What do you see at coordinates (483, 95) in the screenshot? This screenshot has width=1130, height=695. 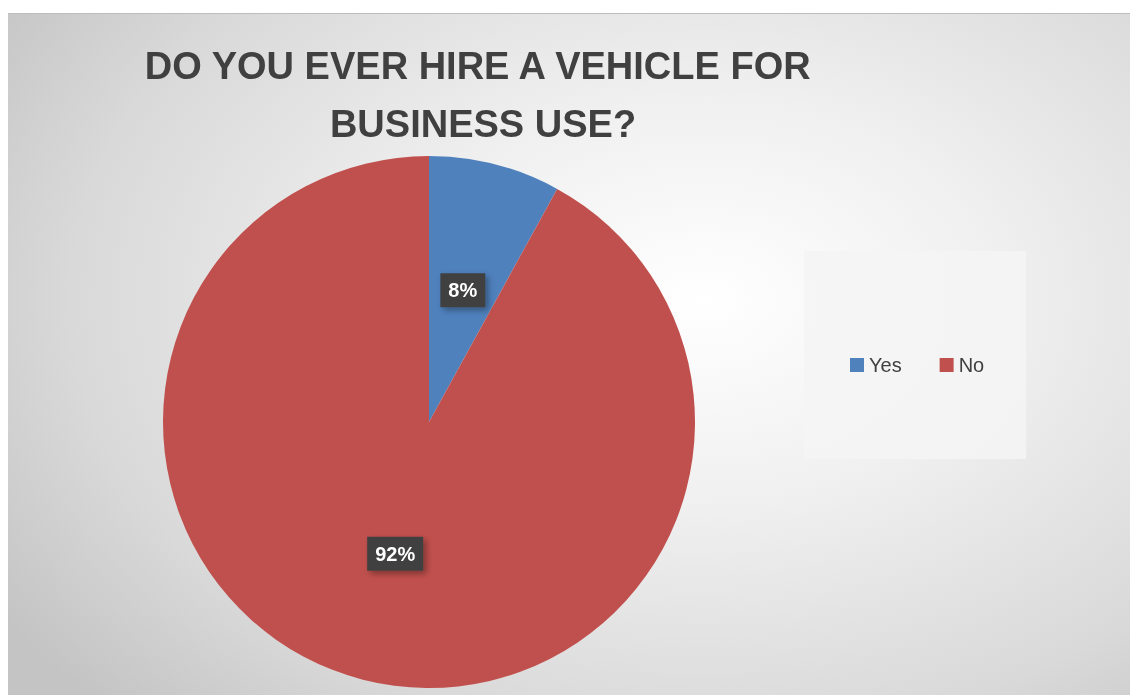 I see `chart-title: DO YOU EVER HIRE A VEHICLE FOR BUSINESS USE?` at bounding box center [483, 95].